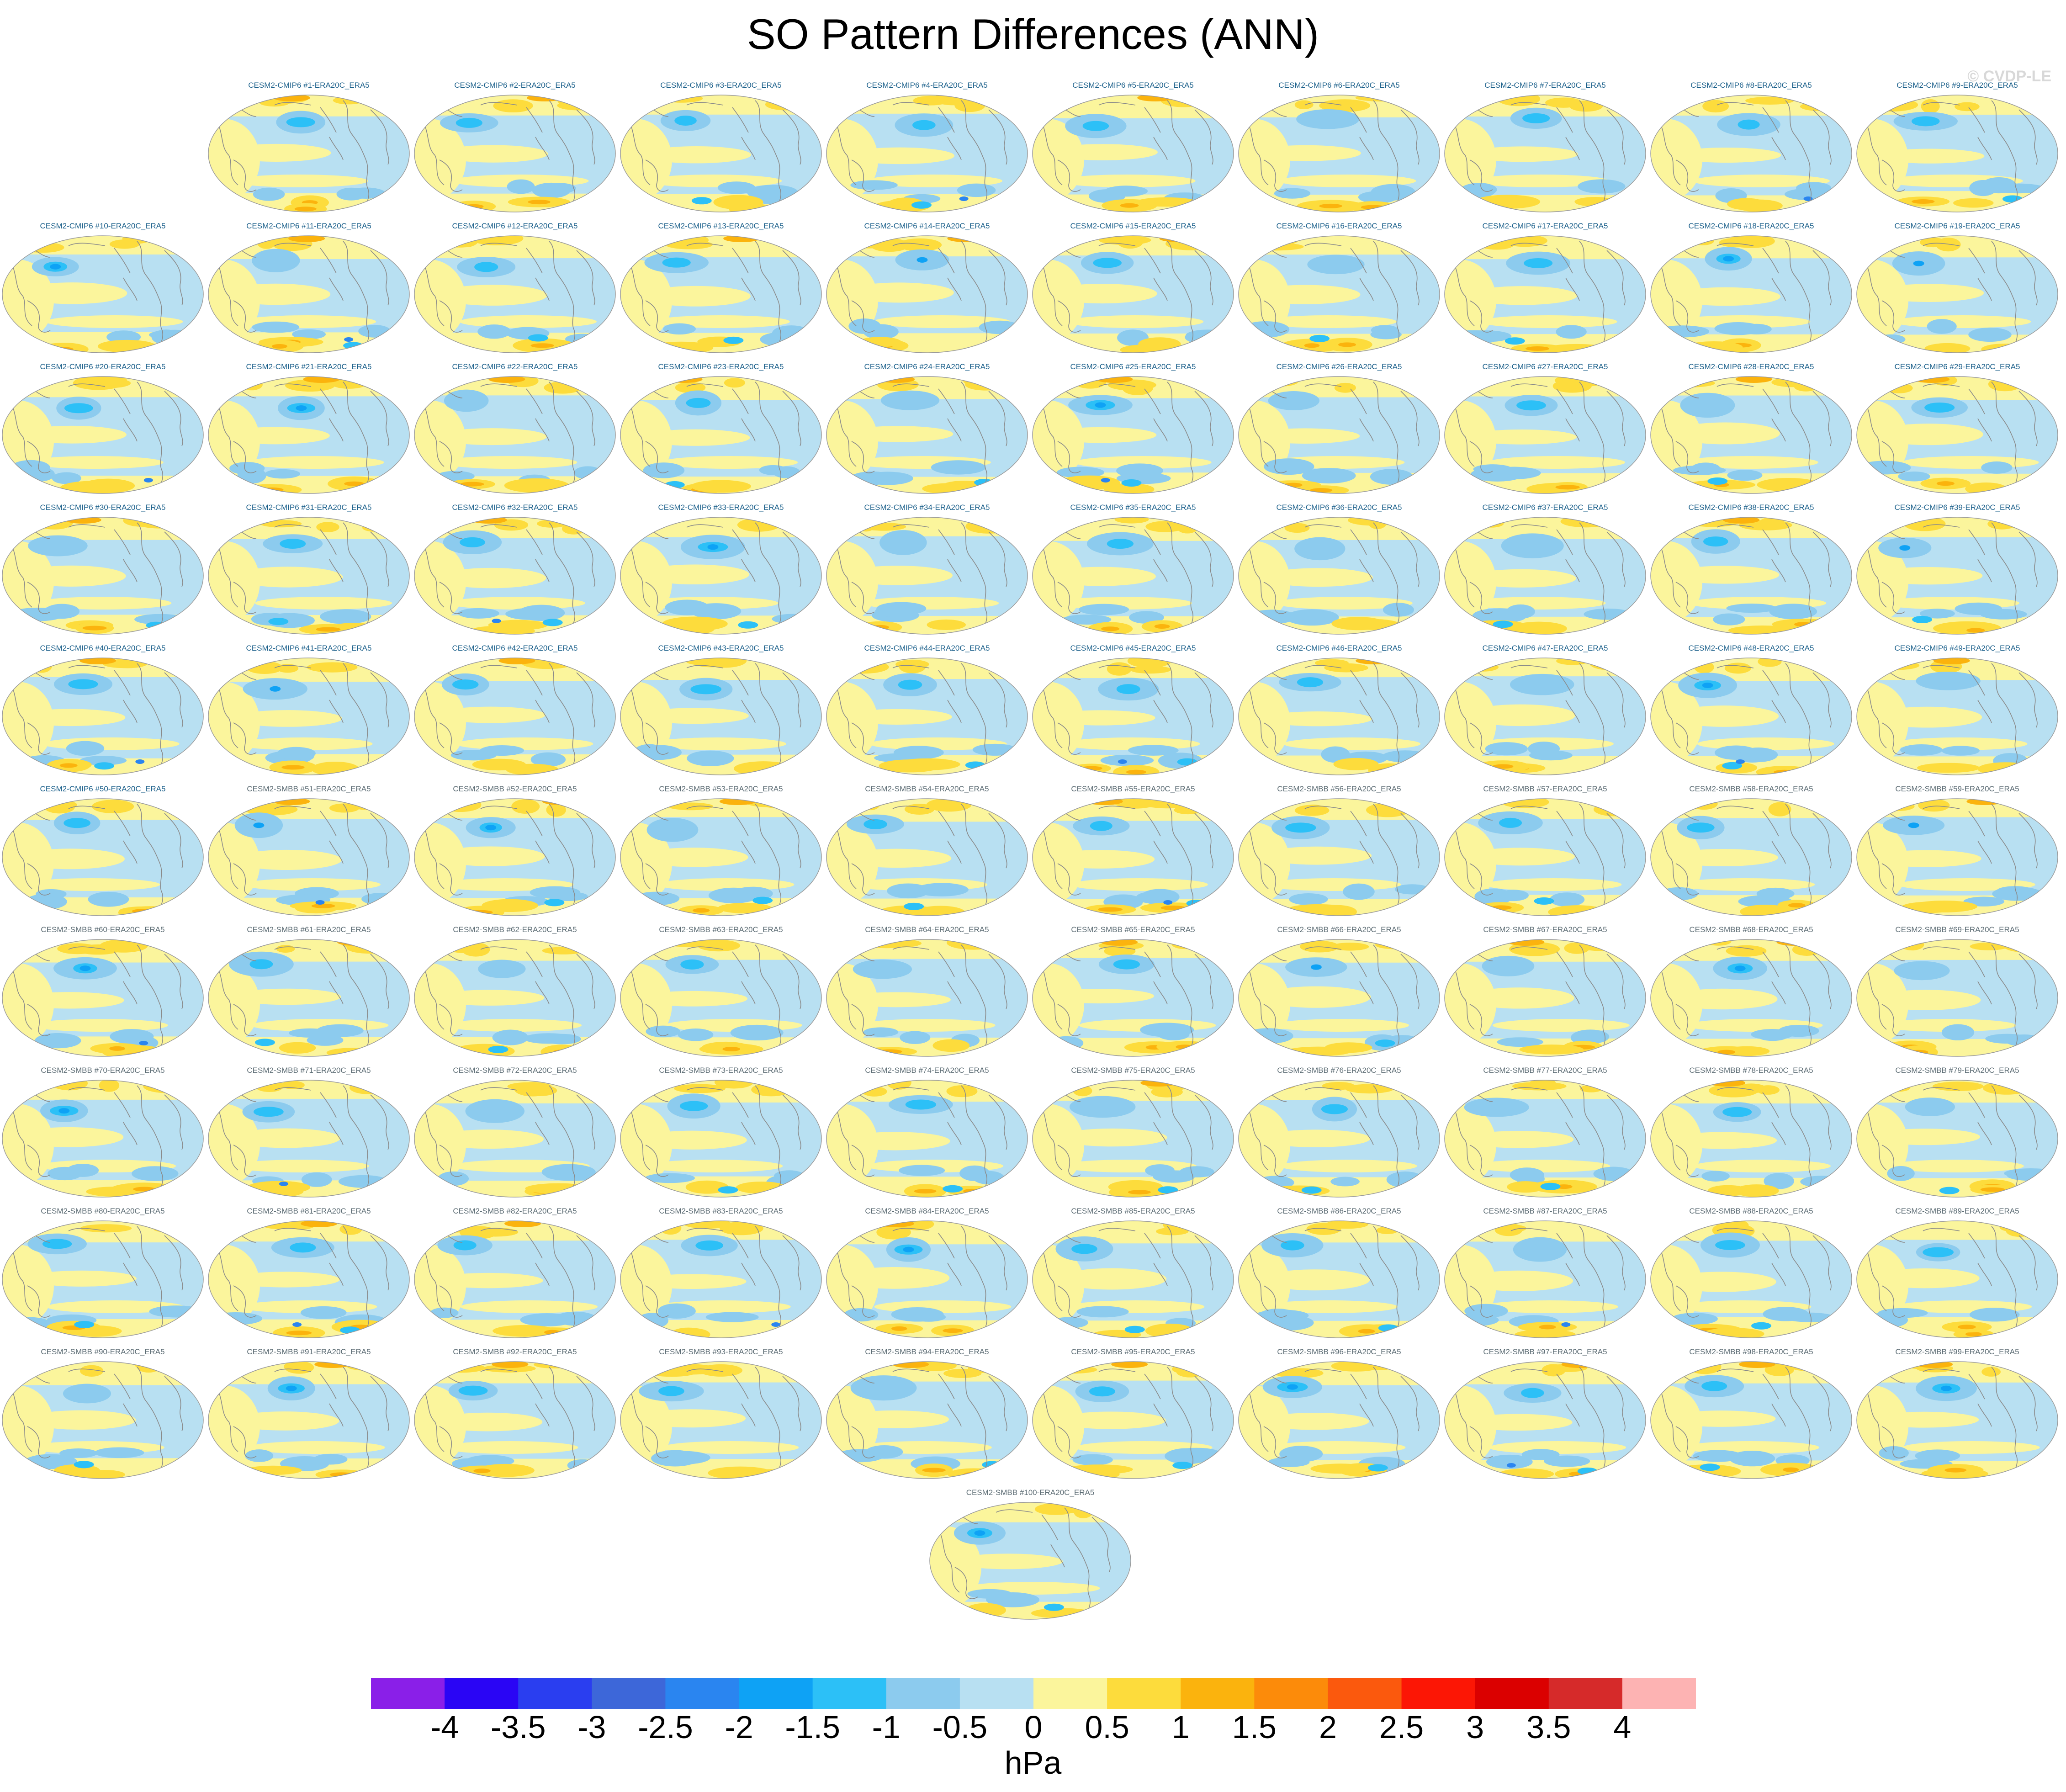 This screenshot has width=2066, height=1792. Describe the element at coordinates (1133, 789) in the screenshot. I see `panel-label: CESM2-SMBB #55-ERA20C_ERA5` at that location.